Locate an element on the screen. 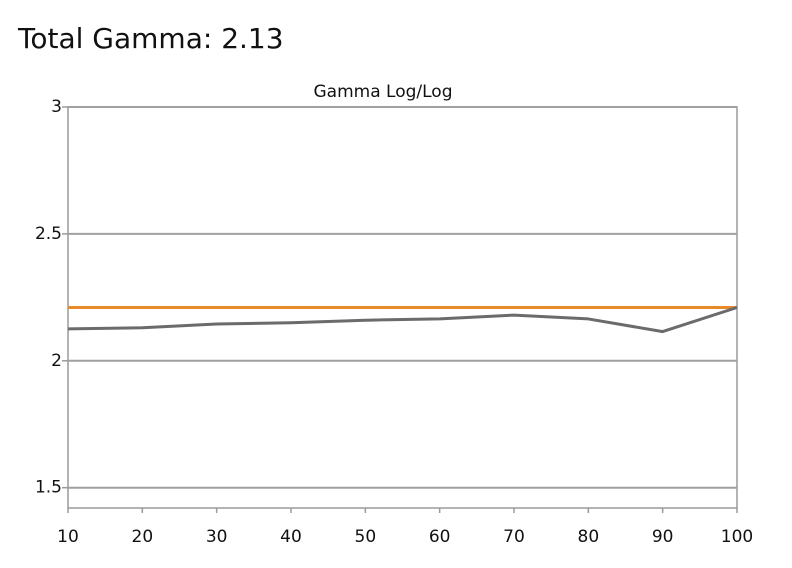 The image size is (792, 568). y-tick-label: 2 is located at coordinates (56, 361).